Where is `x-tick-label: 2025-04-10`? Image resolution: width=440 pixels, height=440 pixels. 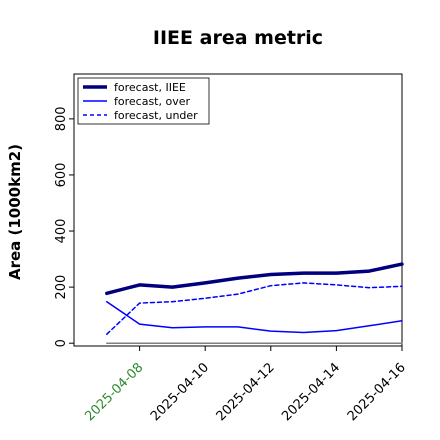
x-tick-label: 2025-04-10 is located at coordinates (180, 392).